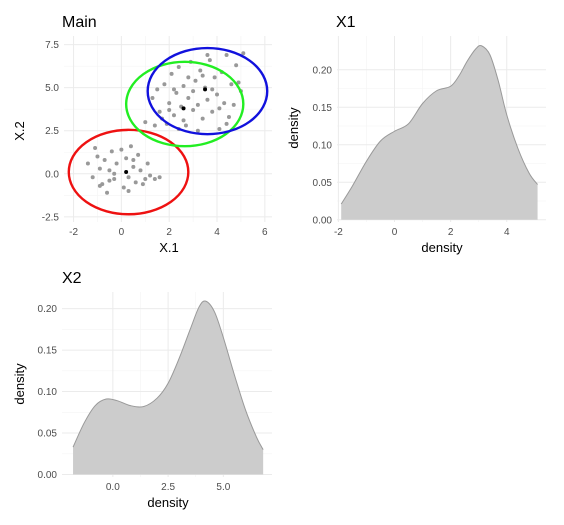 This screenshot has width=564, height=525. What do you see at coordinates (169, 247) in the screenshot?
I see `x-axis-title: X.1` at bounding box center [169, 247].